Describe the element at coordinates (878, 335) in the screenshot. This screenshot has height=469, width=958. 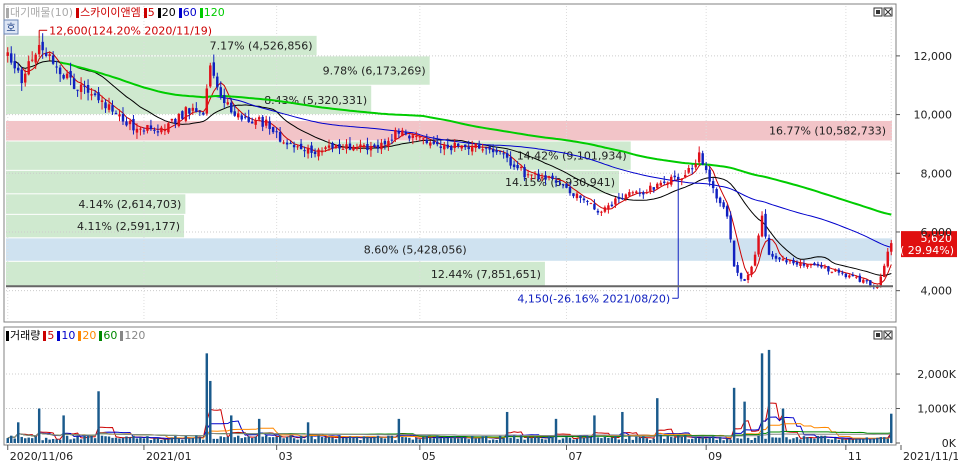
I see `volume-panel-maximize-icon` at that location.